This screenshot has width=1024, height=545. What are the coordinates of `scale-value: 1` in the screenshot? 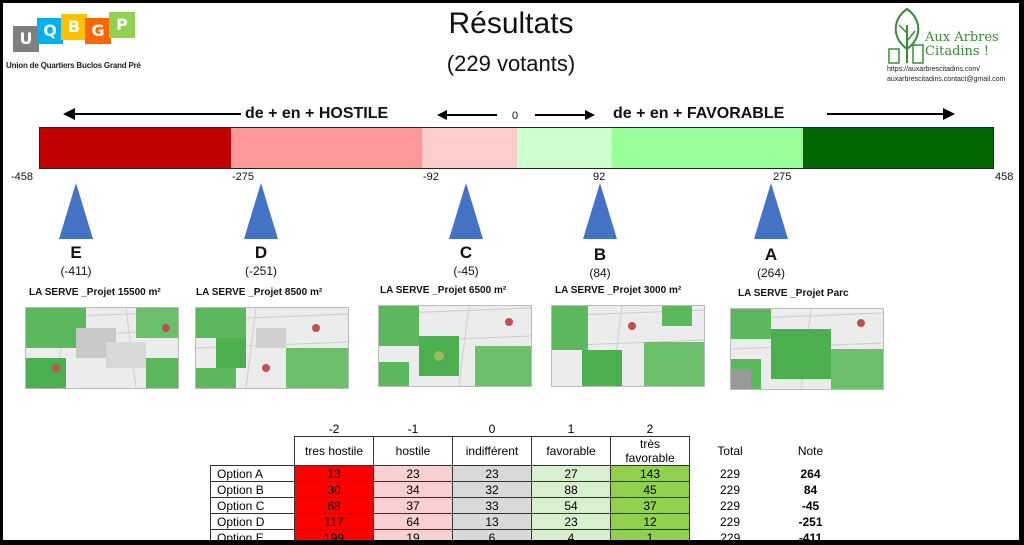 It's located at (571, 428).